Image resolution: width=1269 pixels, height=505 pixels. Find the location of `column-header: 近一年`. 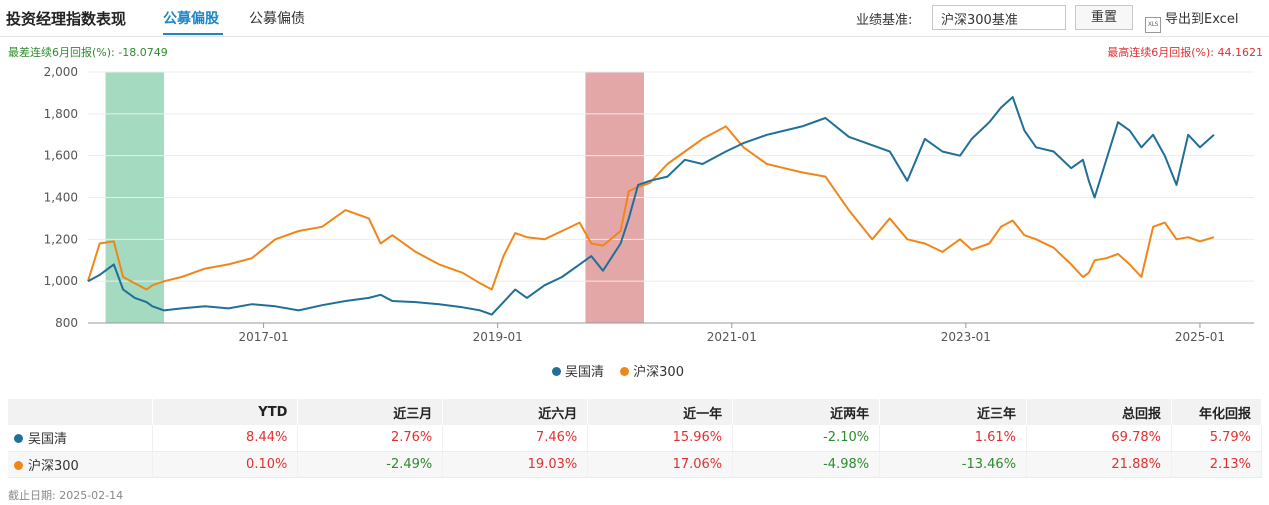

column-header: 近一年 is located at coordinates (660, 412).